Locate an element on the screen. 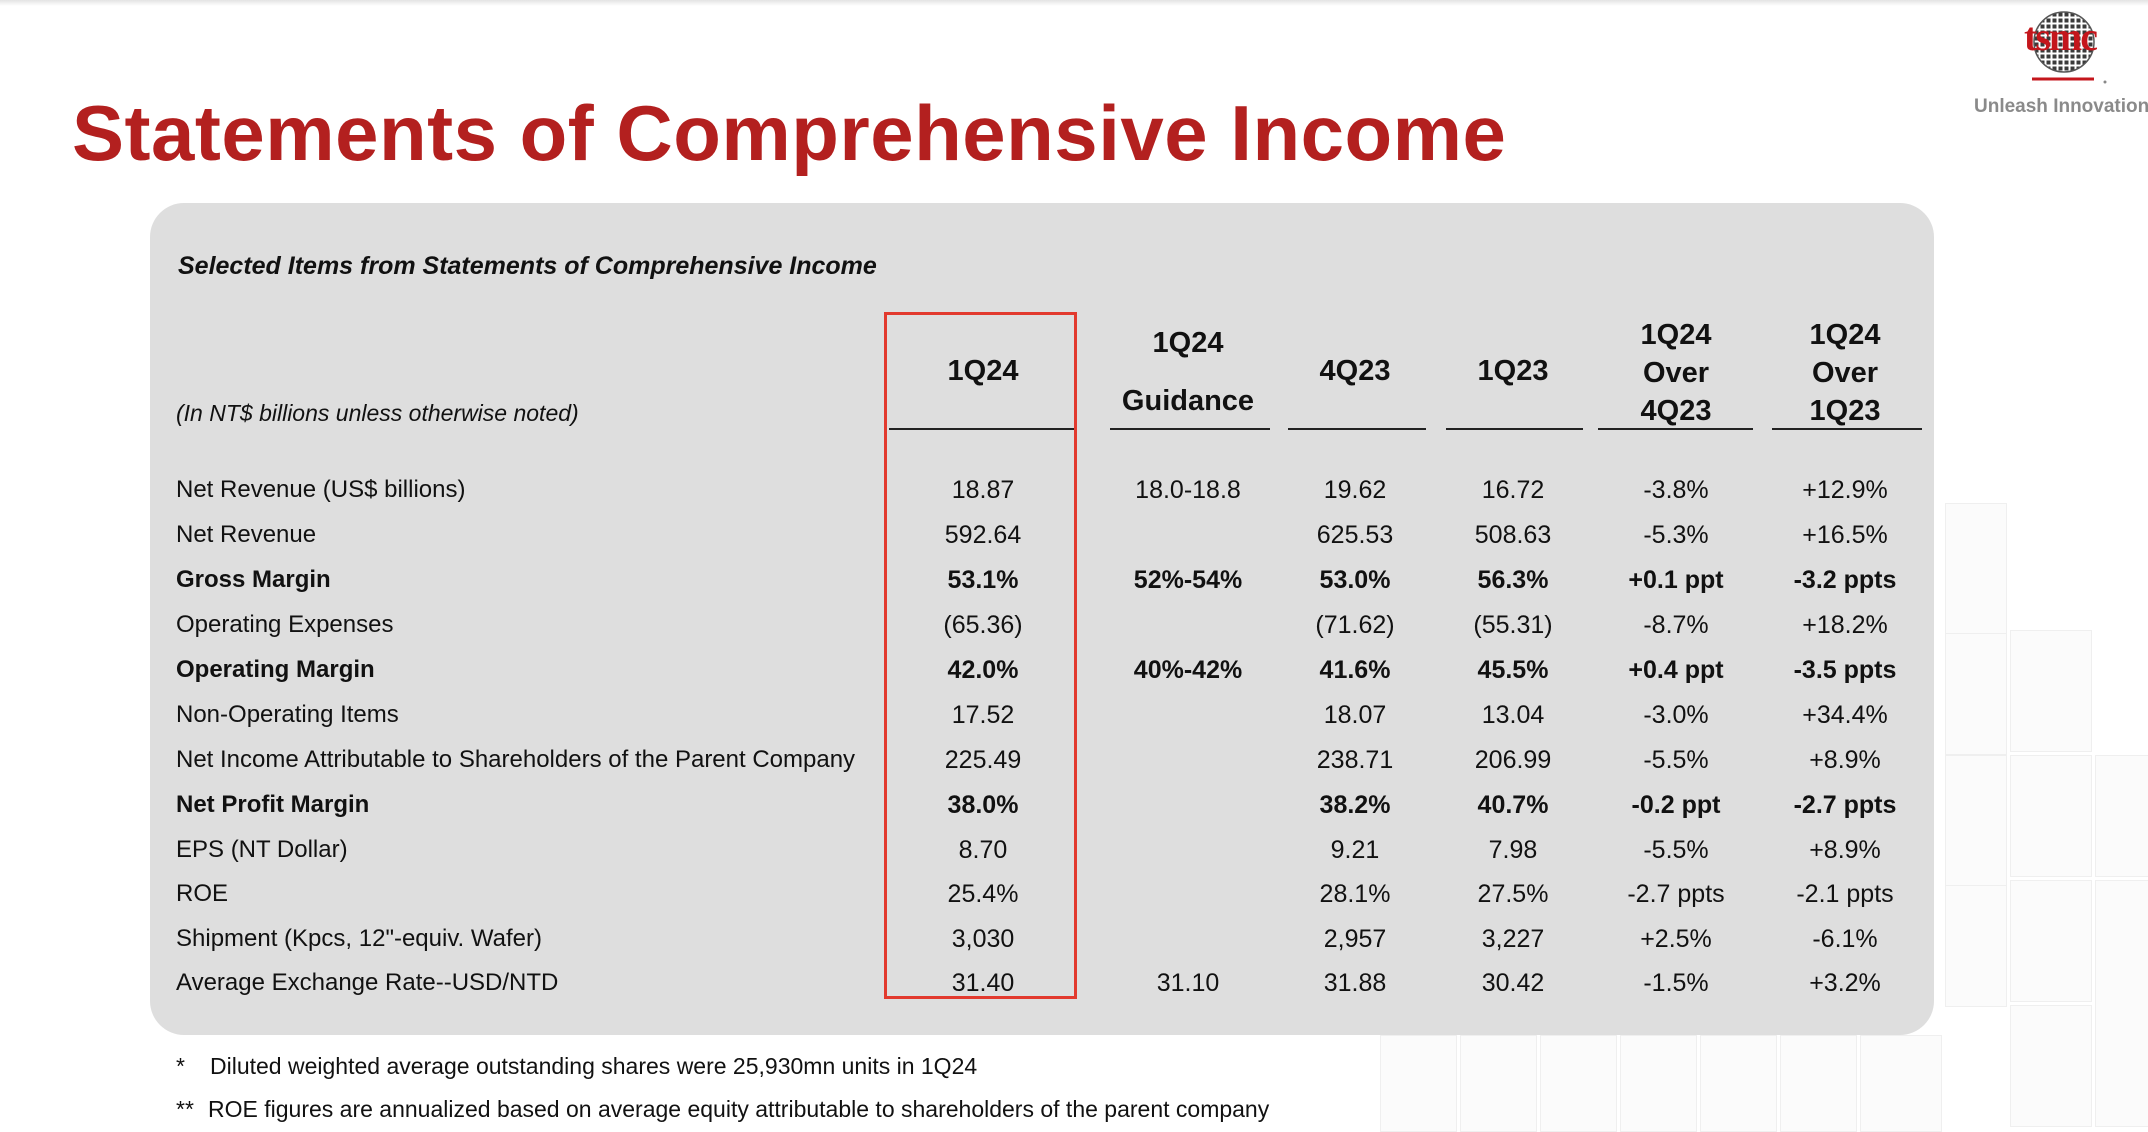  table-cell-q1_23: 27.5% is located at coordinates (1513, 894).